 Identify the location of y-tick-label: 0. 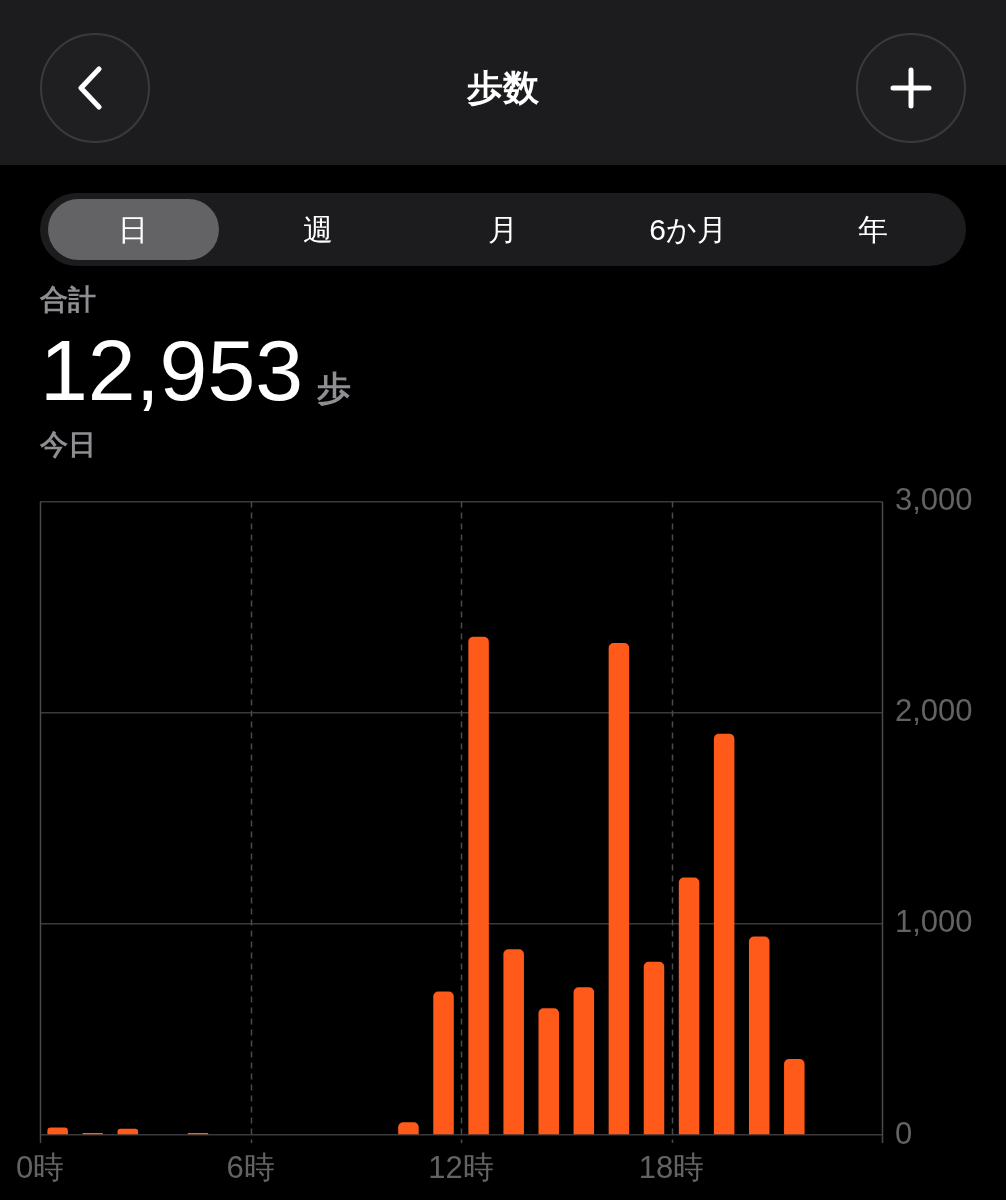
(904, 1133).